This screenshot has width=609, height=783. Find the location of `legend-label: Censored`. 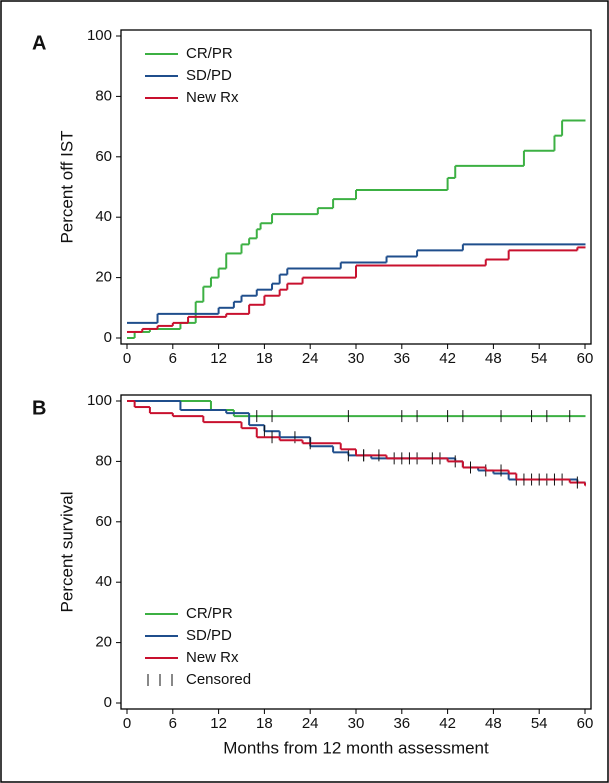

legend-label: Censored is located at coordinates (218, 679).